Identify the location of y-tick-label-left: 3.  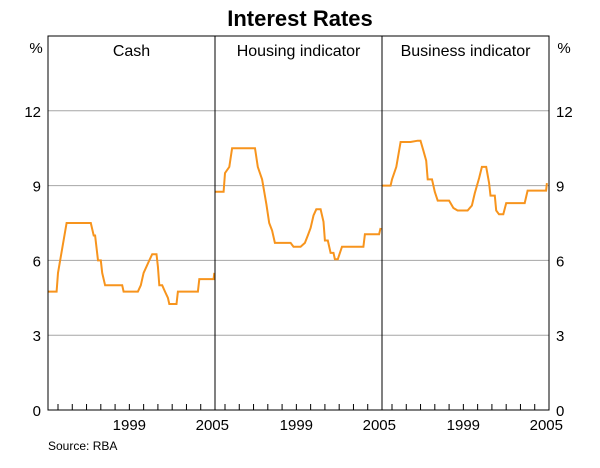
(37, 336).